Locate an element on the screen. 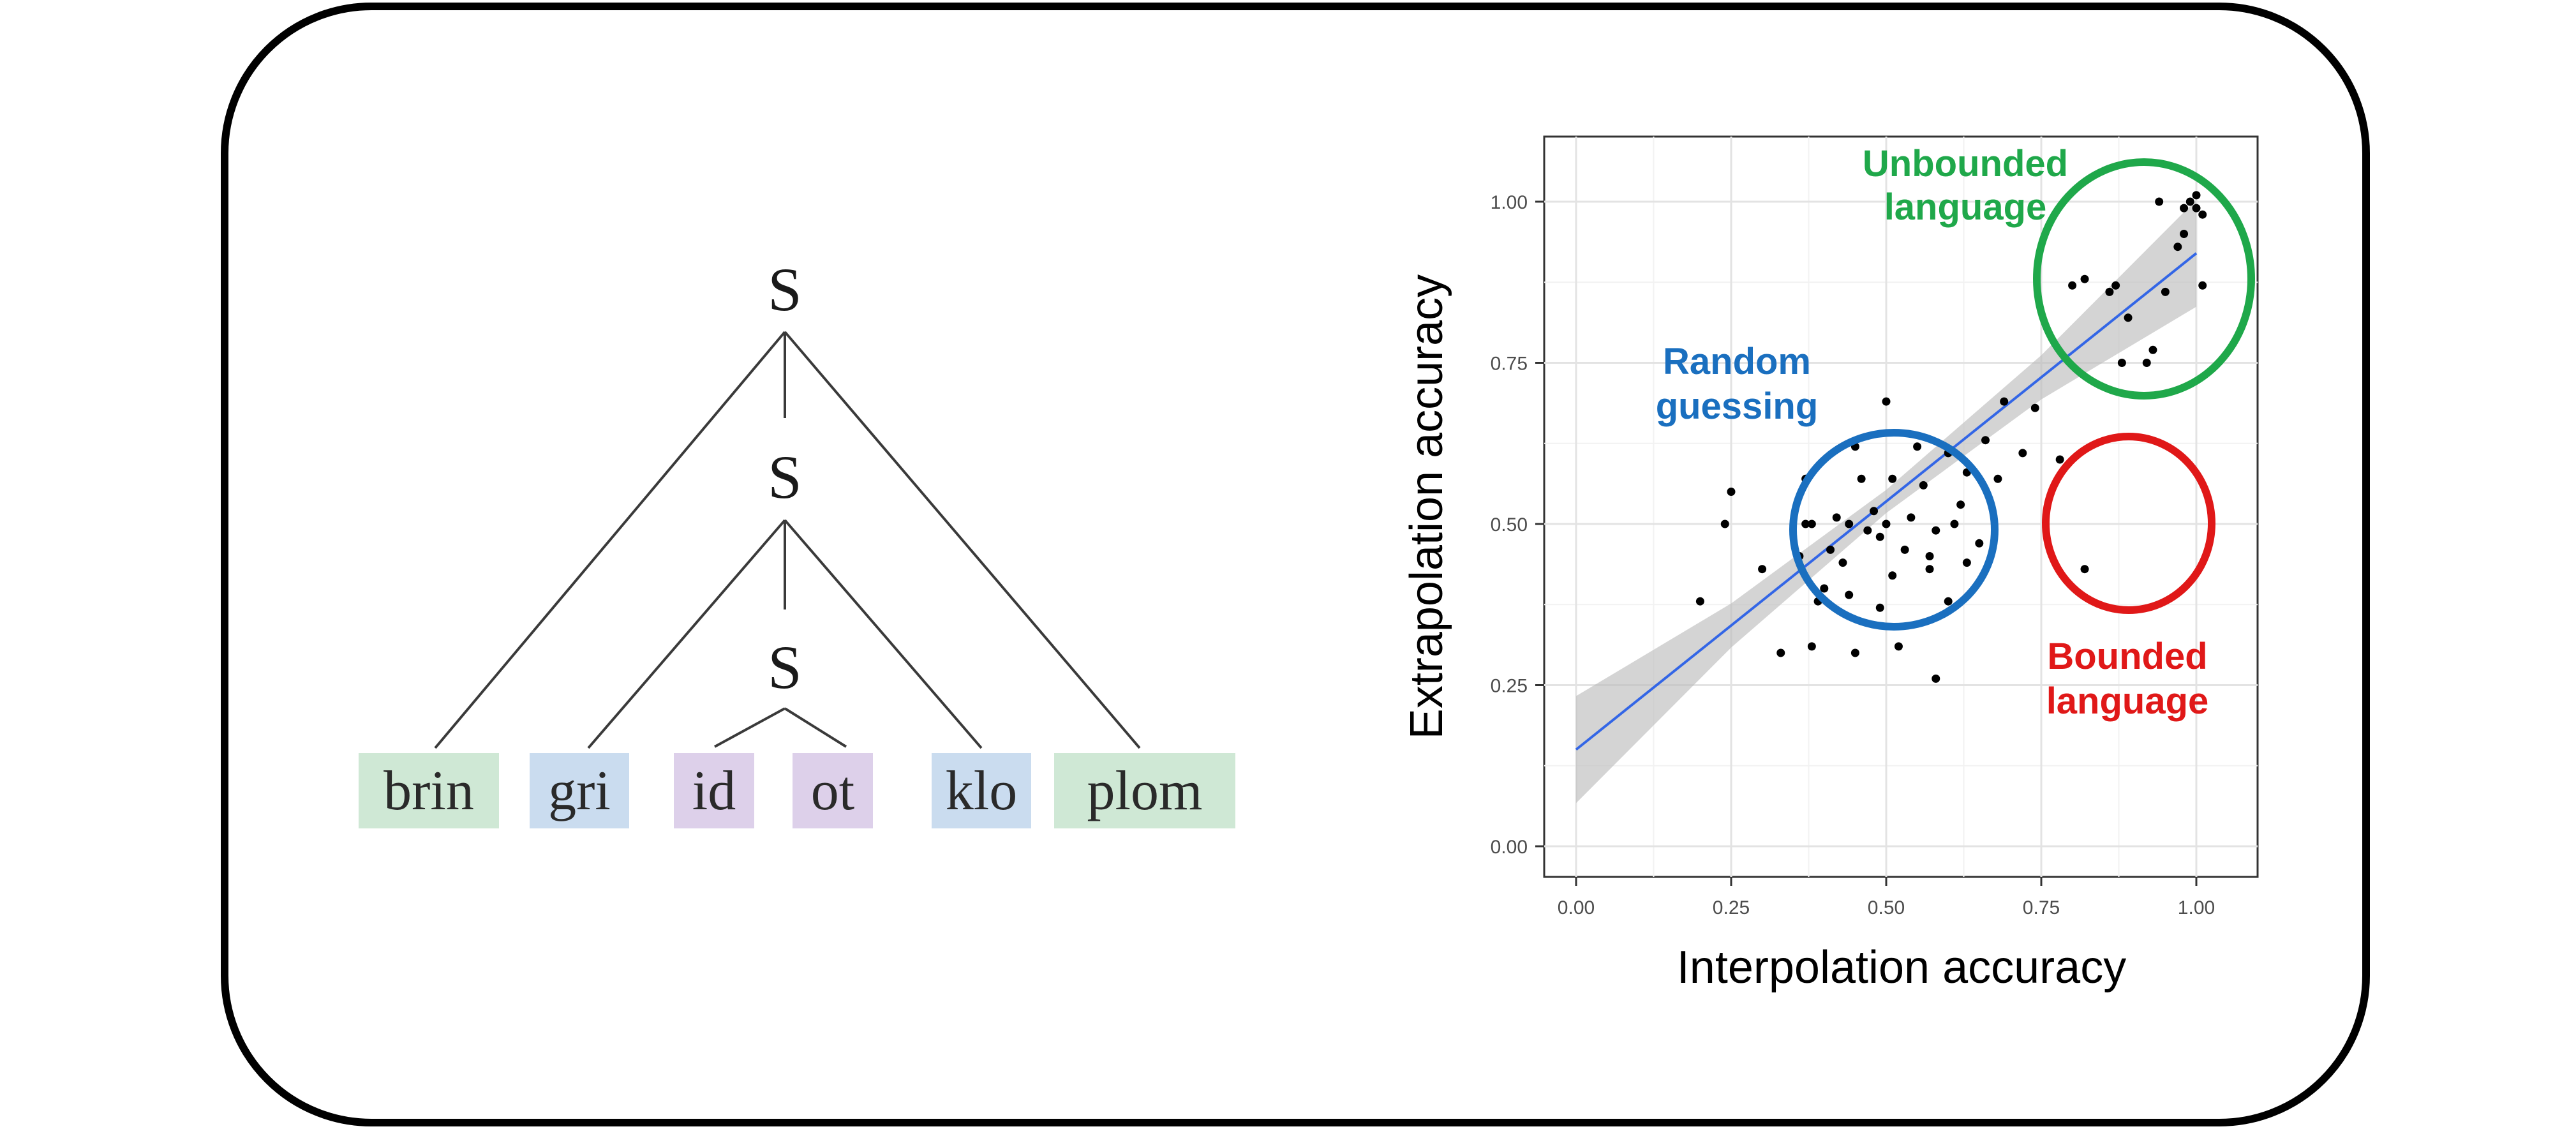 Image resolution: width=2576 pixels, height=1129 pixels. y-tick-label: 1.00 is located at coordinates (1509, 202).